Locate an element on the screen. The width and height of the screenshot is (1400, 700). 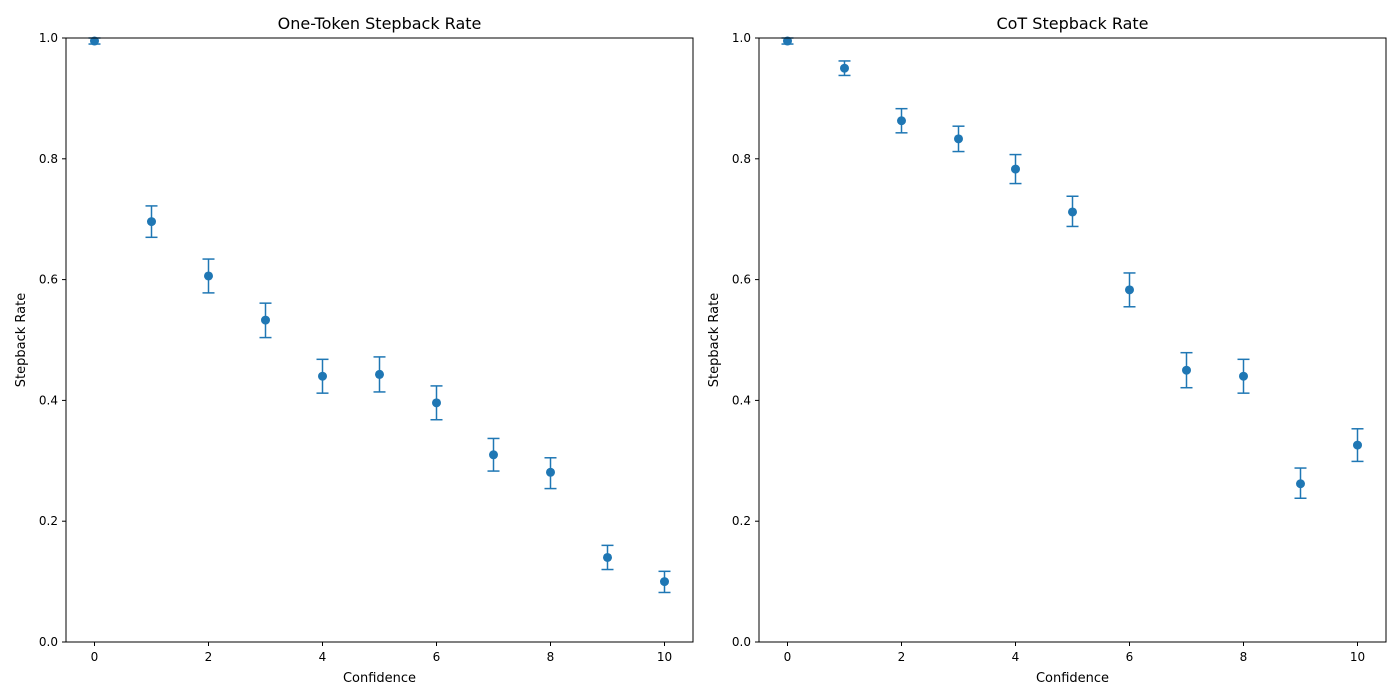
chart-title: CoT Stepback Rate is located at coordinates (1072, 23).